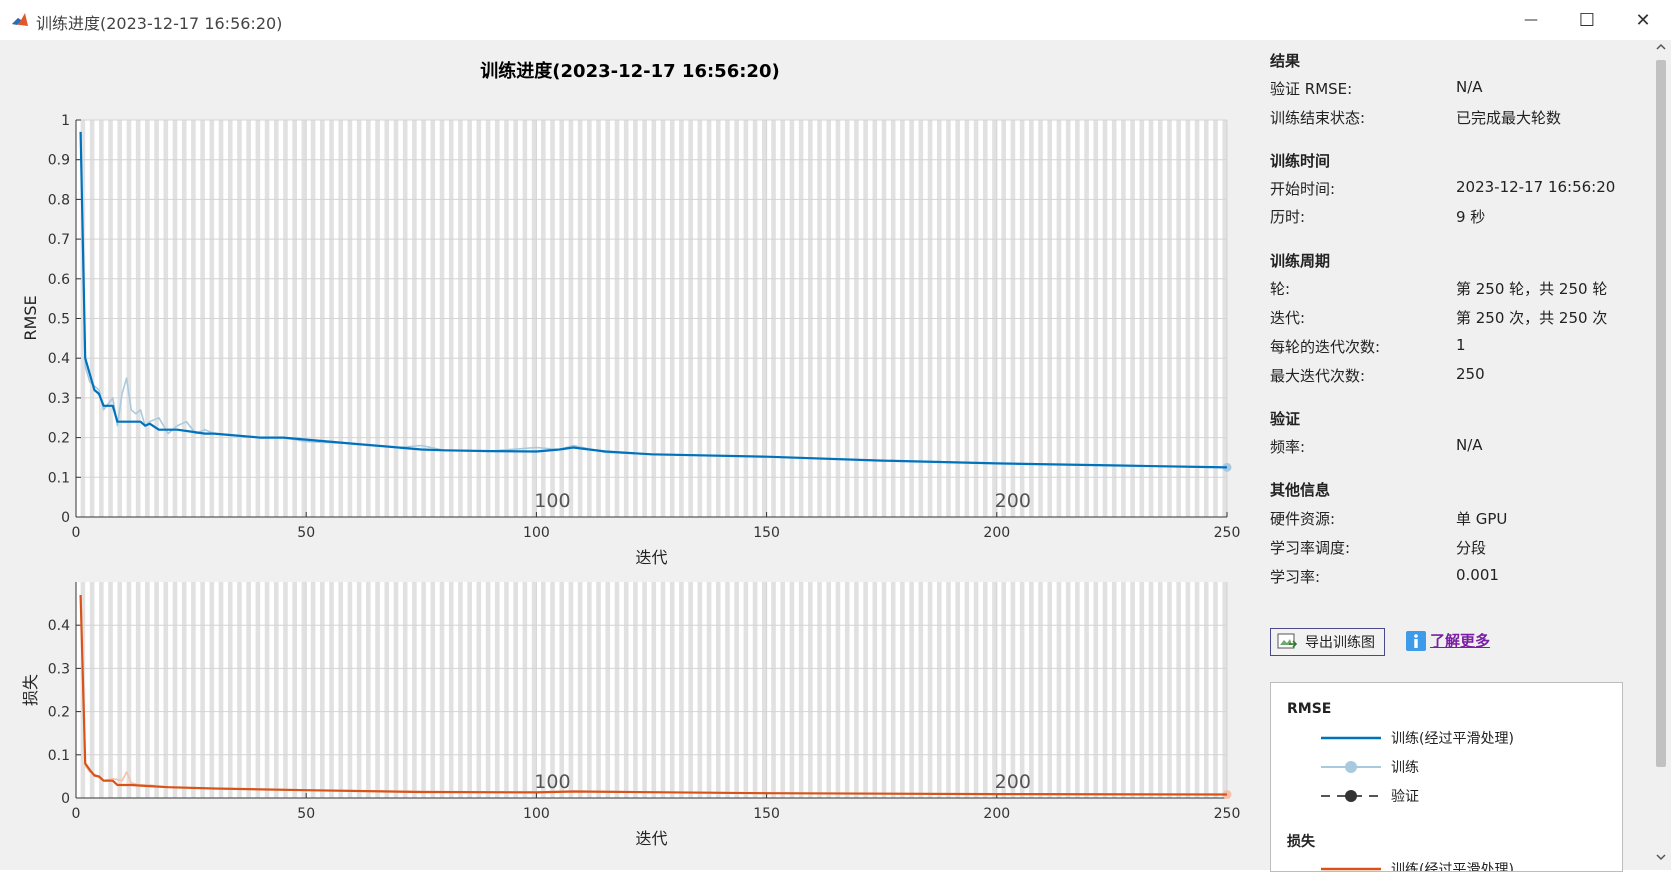 The height and width of the screenshot is (872, 1671). What do you see at coordinates (1469, 445) in the screenshot?
I see `frequency-value: N/A` at bounding box center [1469, 445].